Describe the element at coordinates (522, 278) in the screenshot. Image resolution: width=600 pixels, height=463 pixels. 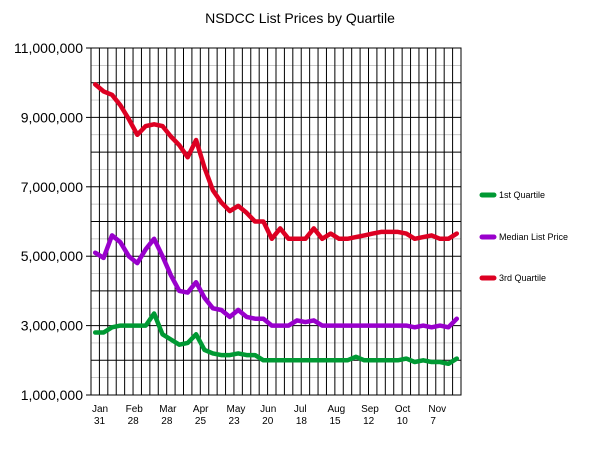
I see `legend-label: 3rd Quartile` at that location.